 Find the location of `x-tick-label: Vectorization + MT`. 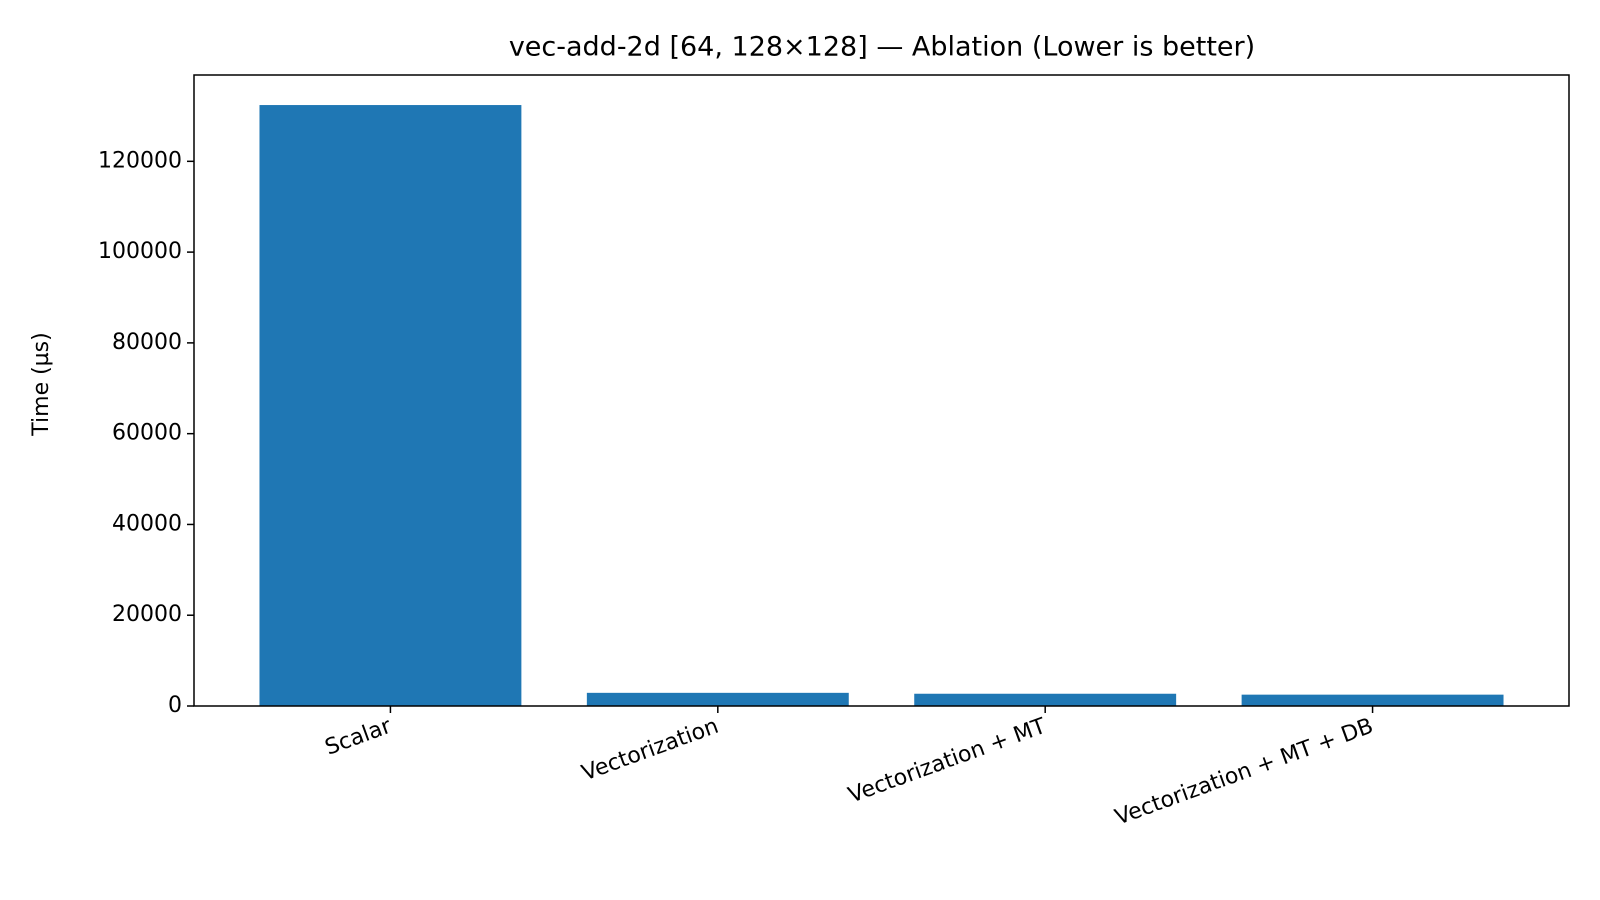

x-tick-label: Vectorization + MT is located at coordinates (947, 761).